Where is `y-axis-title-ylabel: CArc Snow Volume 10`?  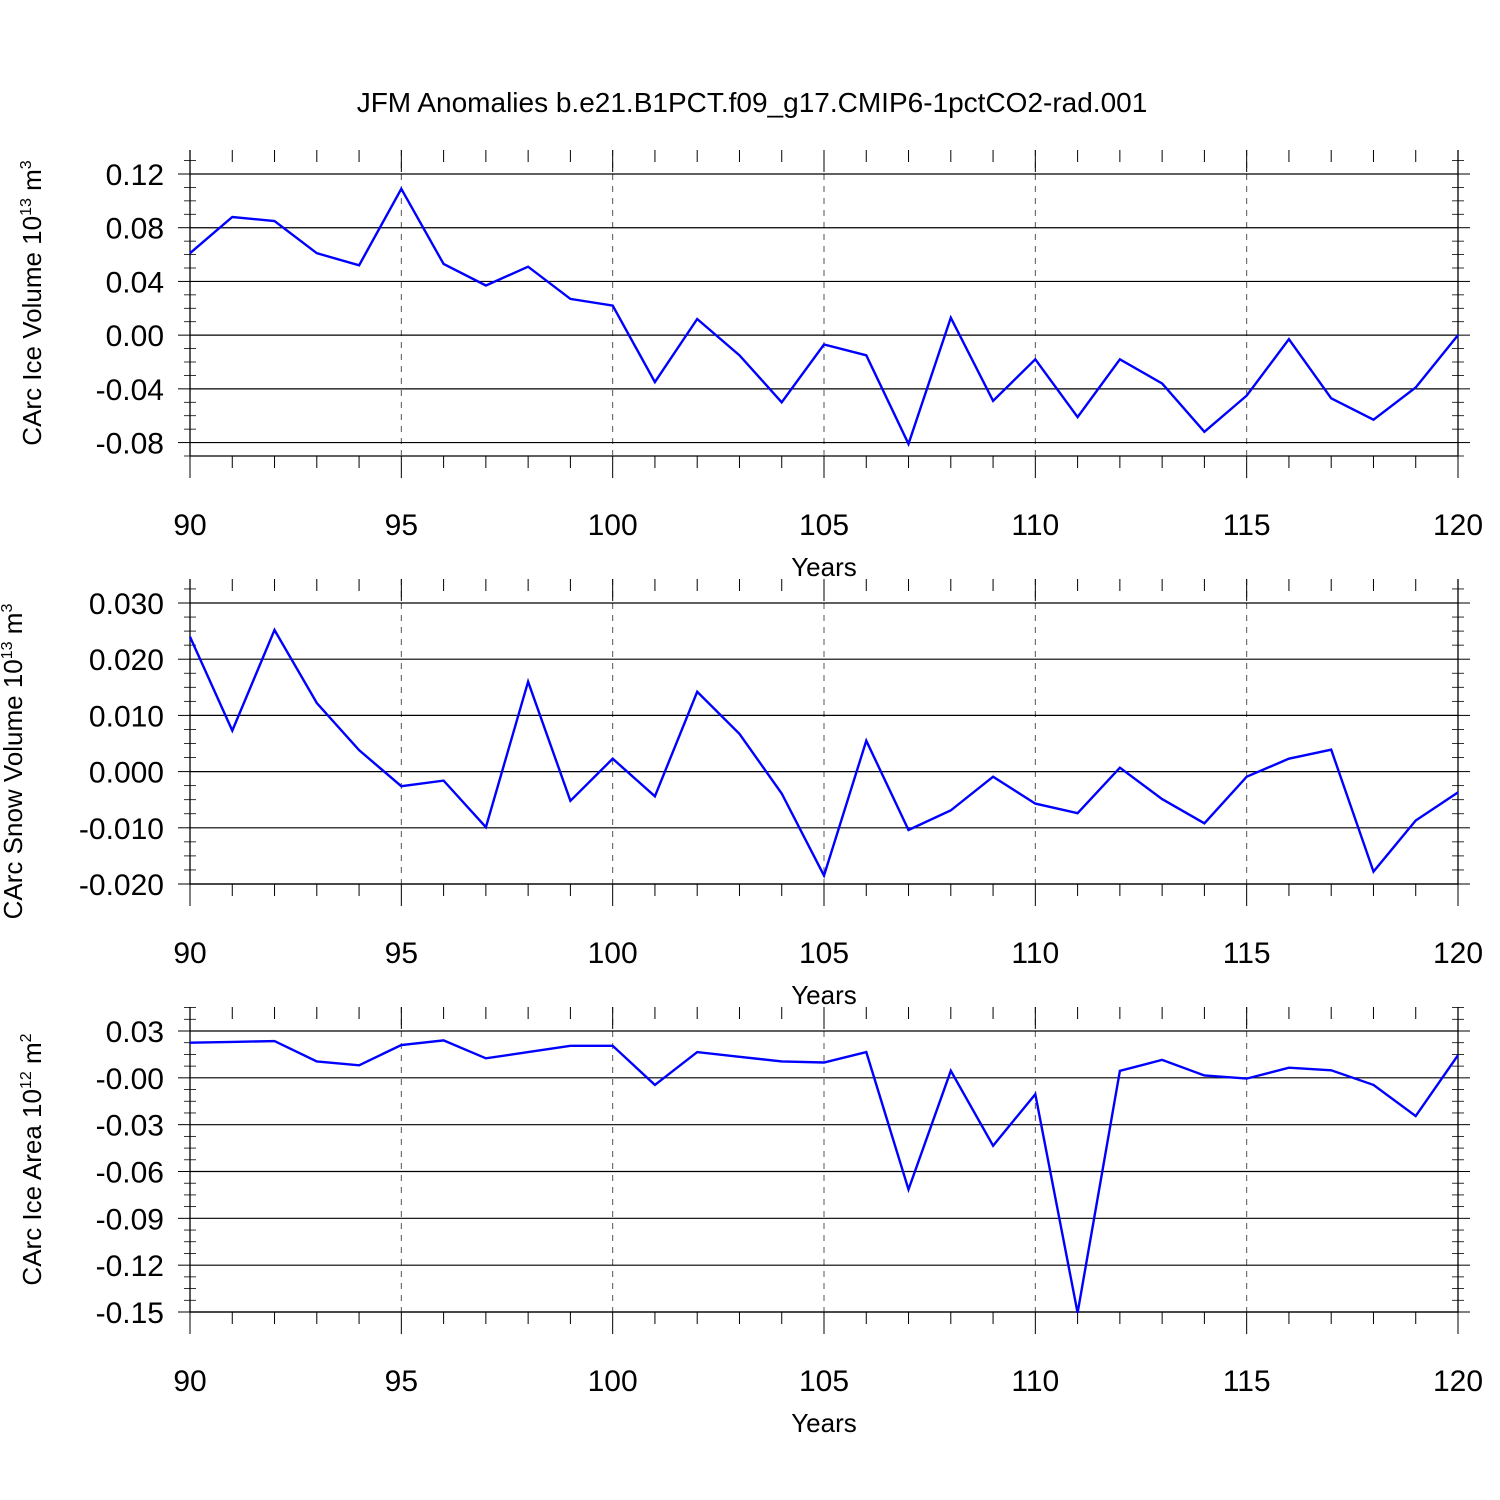
y-axis-title-ylabel: CArc Snow Volume 10 is located at coordinates (14, 789).